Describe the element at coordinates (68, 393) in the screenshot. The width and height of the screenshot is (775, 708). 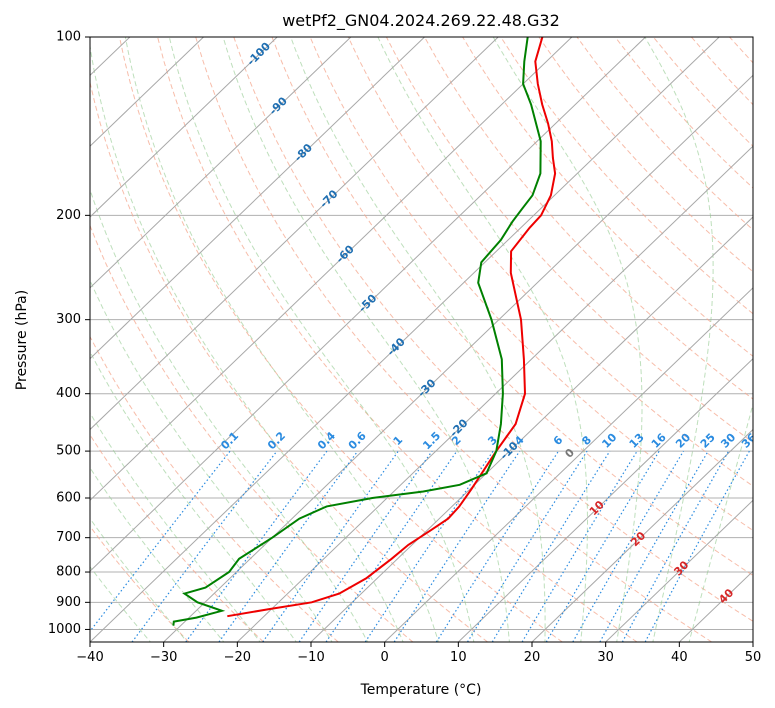
I see `y-tick-label: 400` at that location.